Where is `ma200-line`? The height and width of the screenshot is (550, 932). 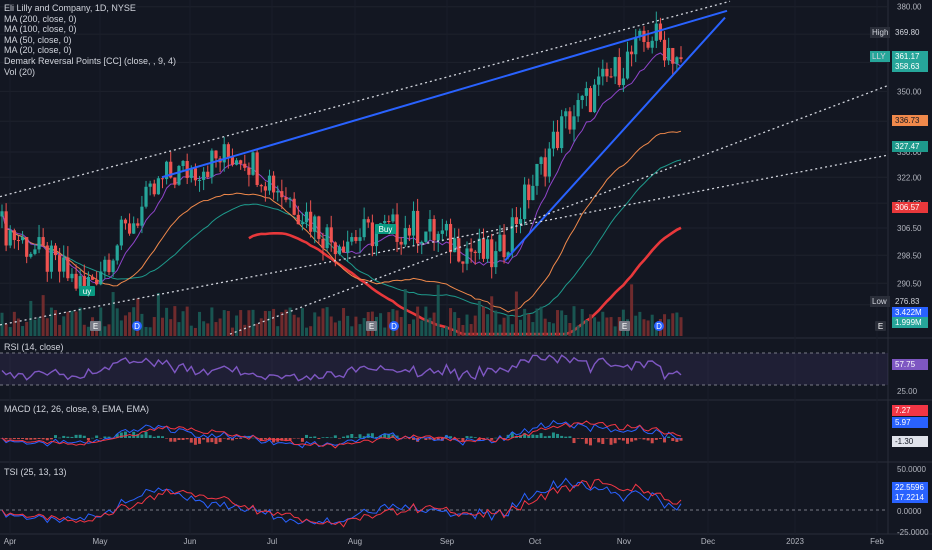
ma200-line is located at coordinates (465, 281).